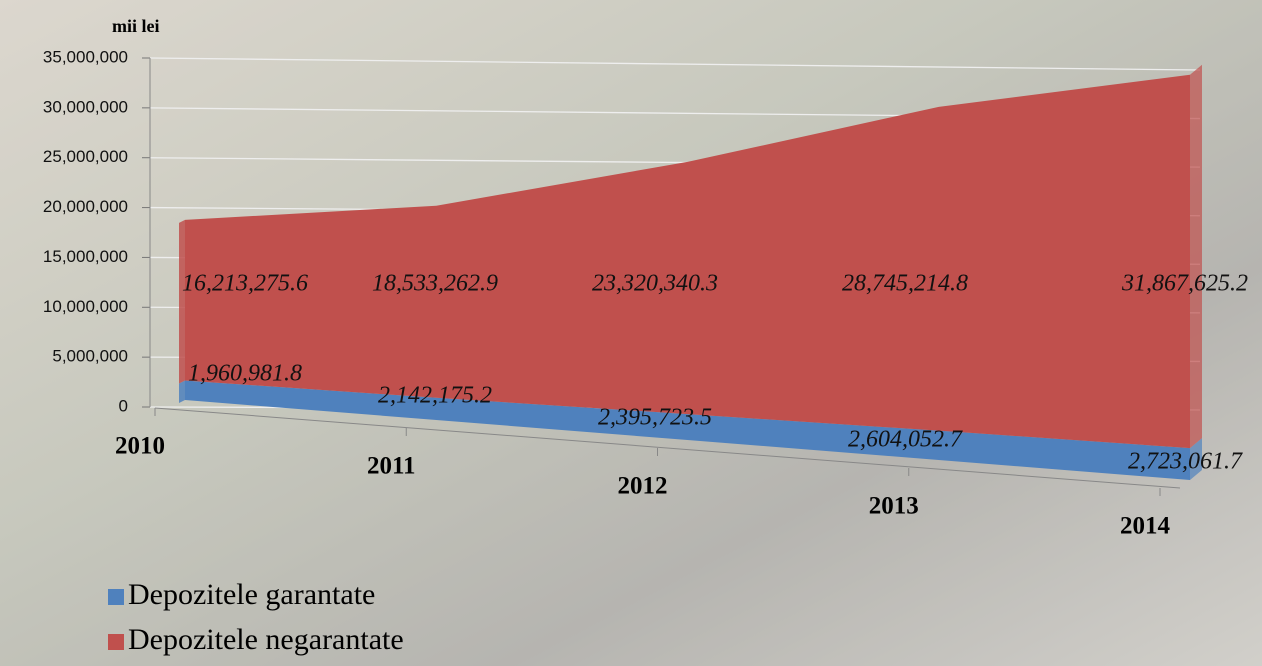 The width and height of the screenshot is (1262, 666). What do you see at coordinates (90, 356) in the screenshot?
I see `y-tick-label: 5,000,000` at bounding box center [90, 356].